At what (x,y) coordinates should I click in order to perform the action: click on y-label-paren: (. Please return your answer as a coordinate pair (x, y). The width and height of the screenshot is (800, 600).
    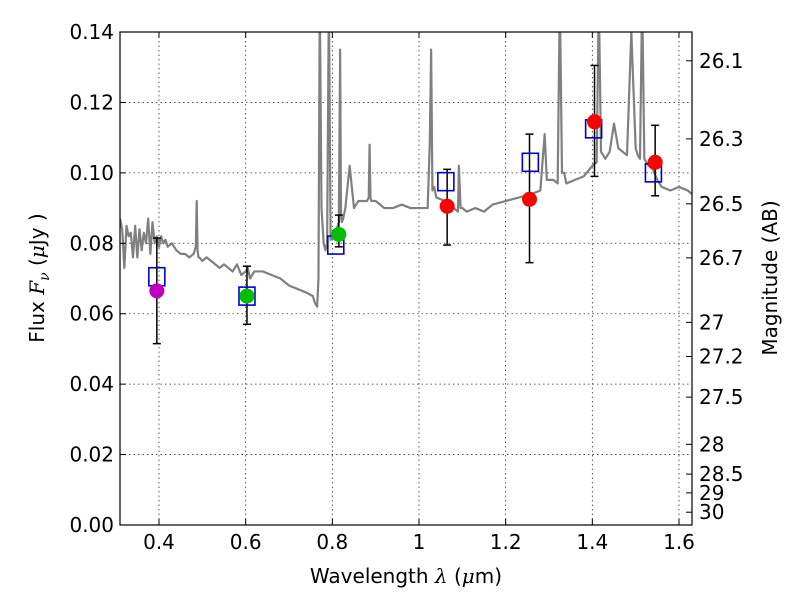
    Looking at the image, I should click on (37, 265).